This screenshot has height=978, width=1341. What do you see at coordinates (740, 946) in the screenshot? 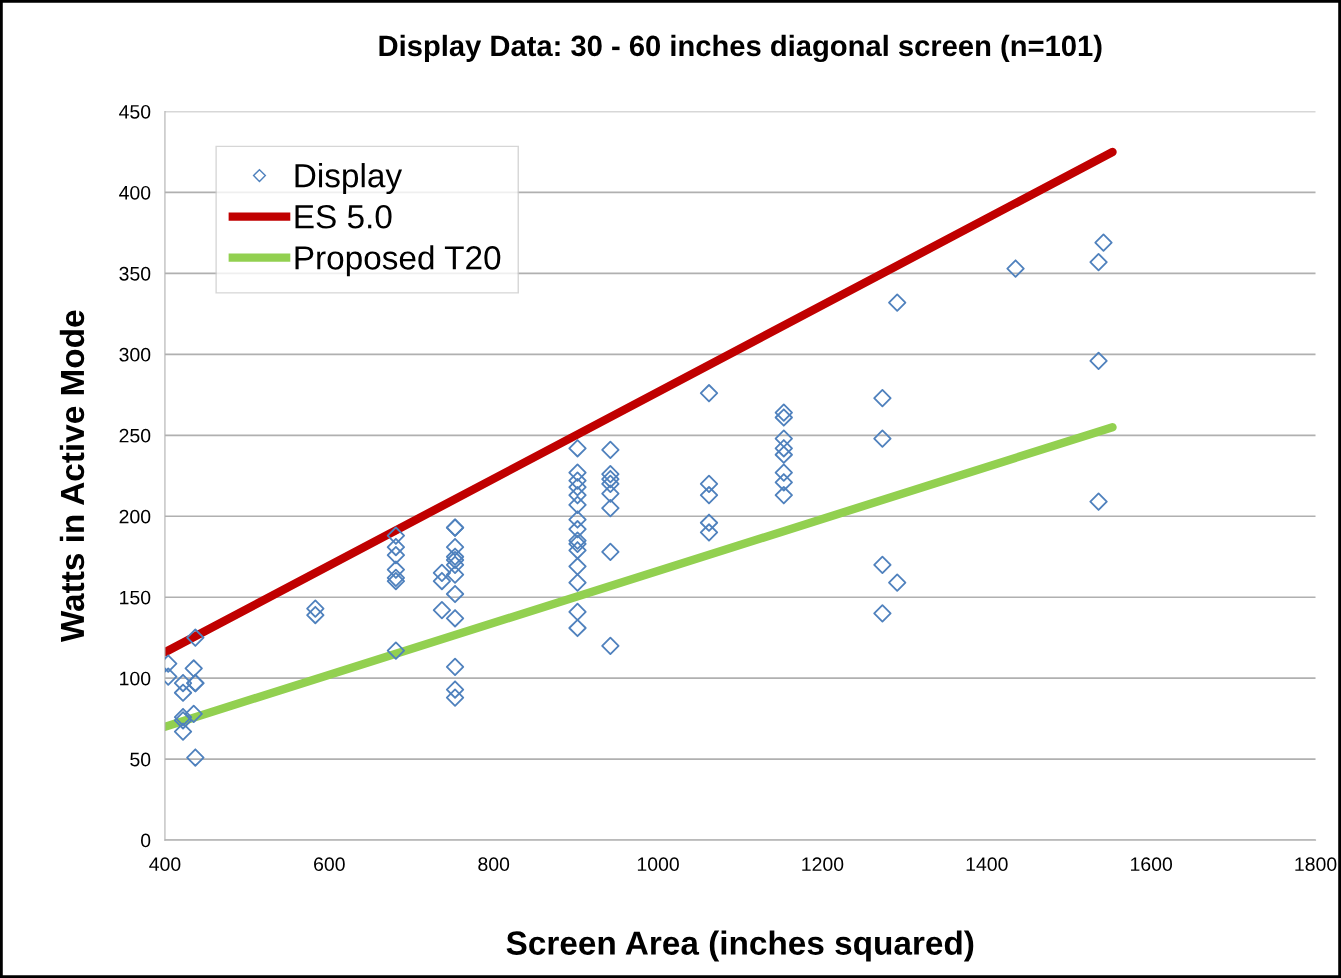
I see `x-axis-title: Screen Area (inches squared)` at bounding box center [740, 946].